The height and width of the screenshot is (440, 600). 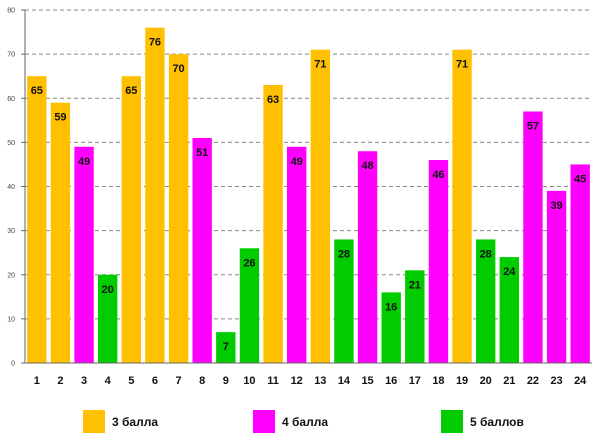 What do you see at coordinates (391, 307) in the screenshot?
I see `data-label: 16` at bounding box center [391, 307].